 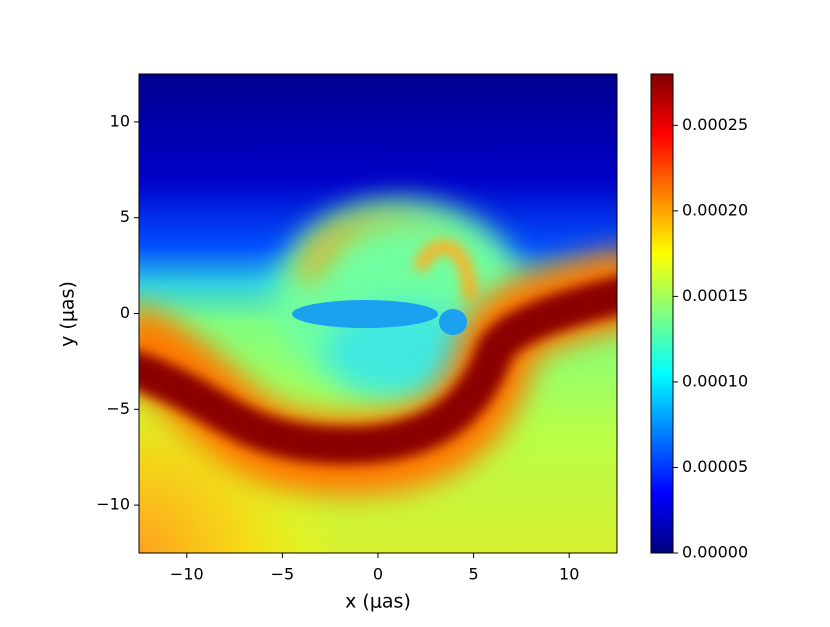 What do you see at coordinates (113, 504) in the screenshot?
I see `y-tick-label: −10` at bounding box center [113, 504].